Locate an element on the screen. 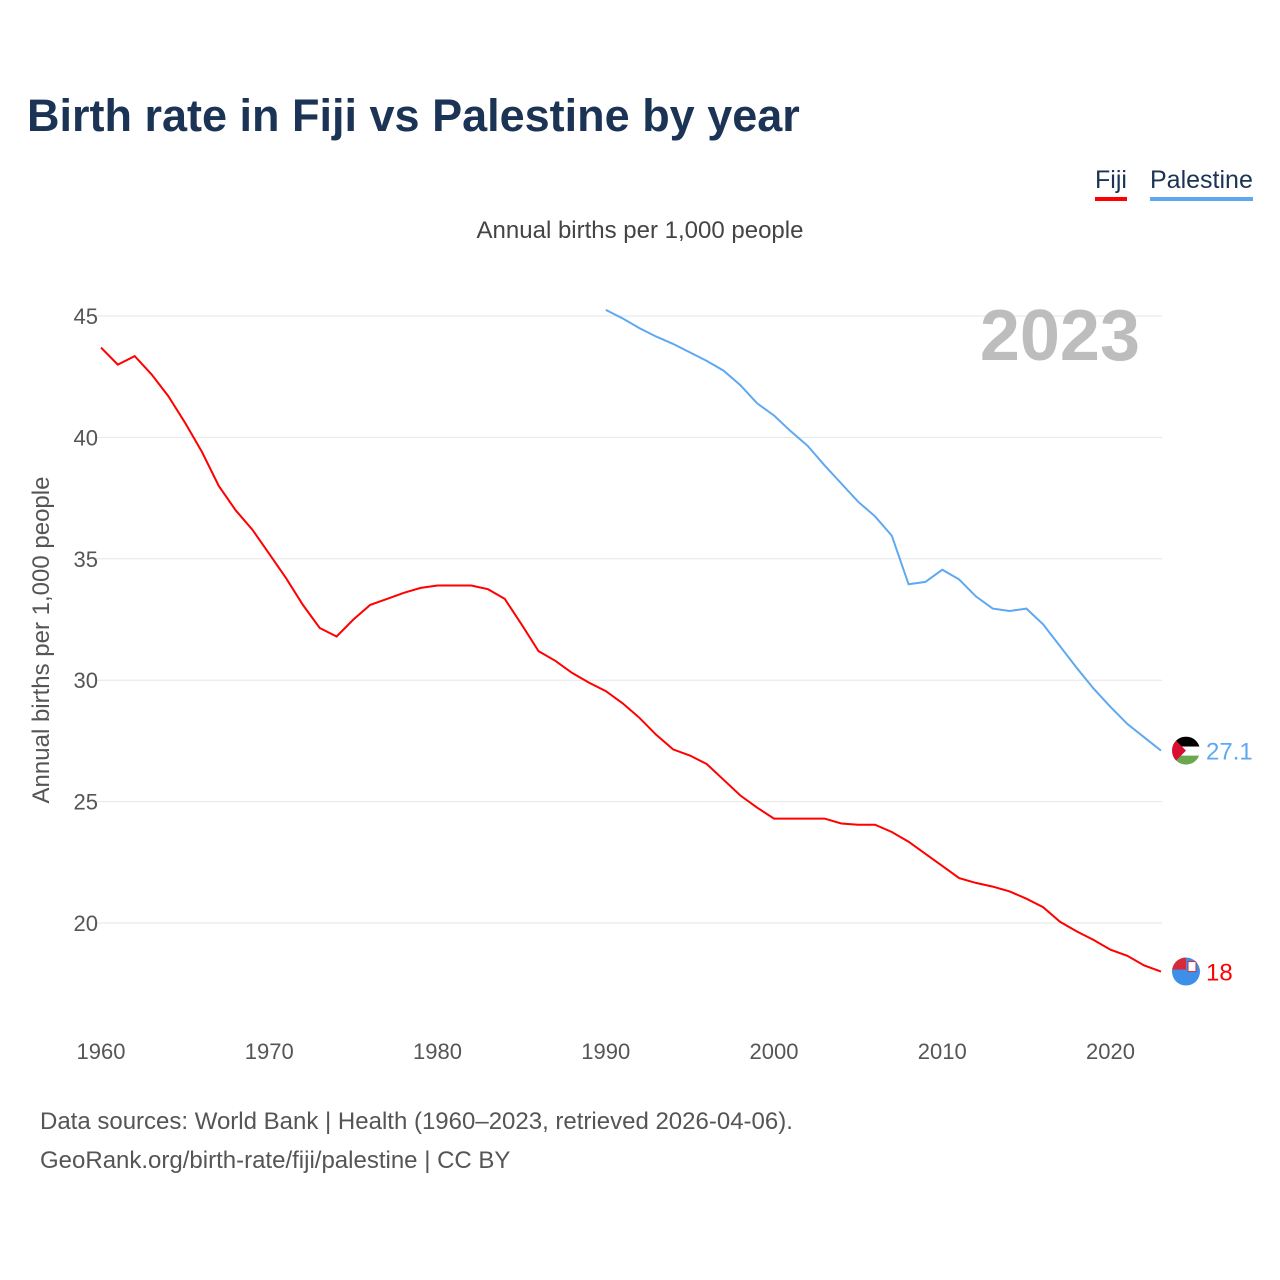 This screenshot has width=1280, height=1280. legend-palestine: Palestine is located at coordinates (1201, 183).